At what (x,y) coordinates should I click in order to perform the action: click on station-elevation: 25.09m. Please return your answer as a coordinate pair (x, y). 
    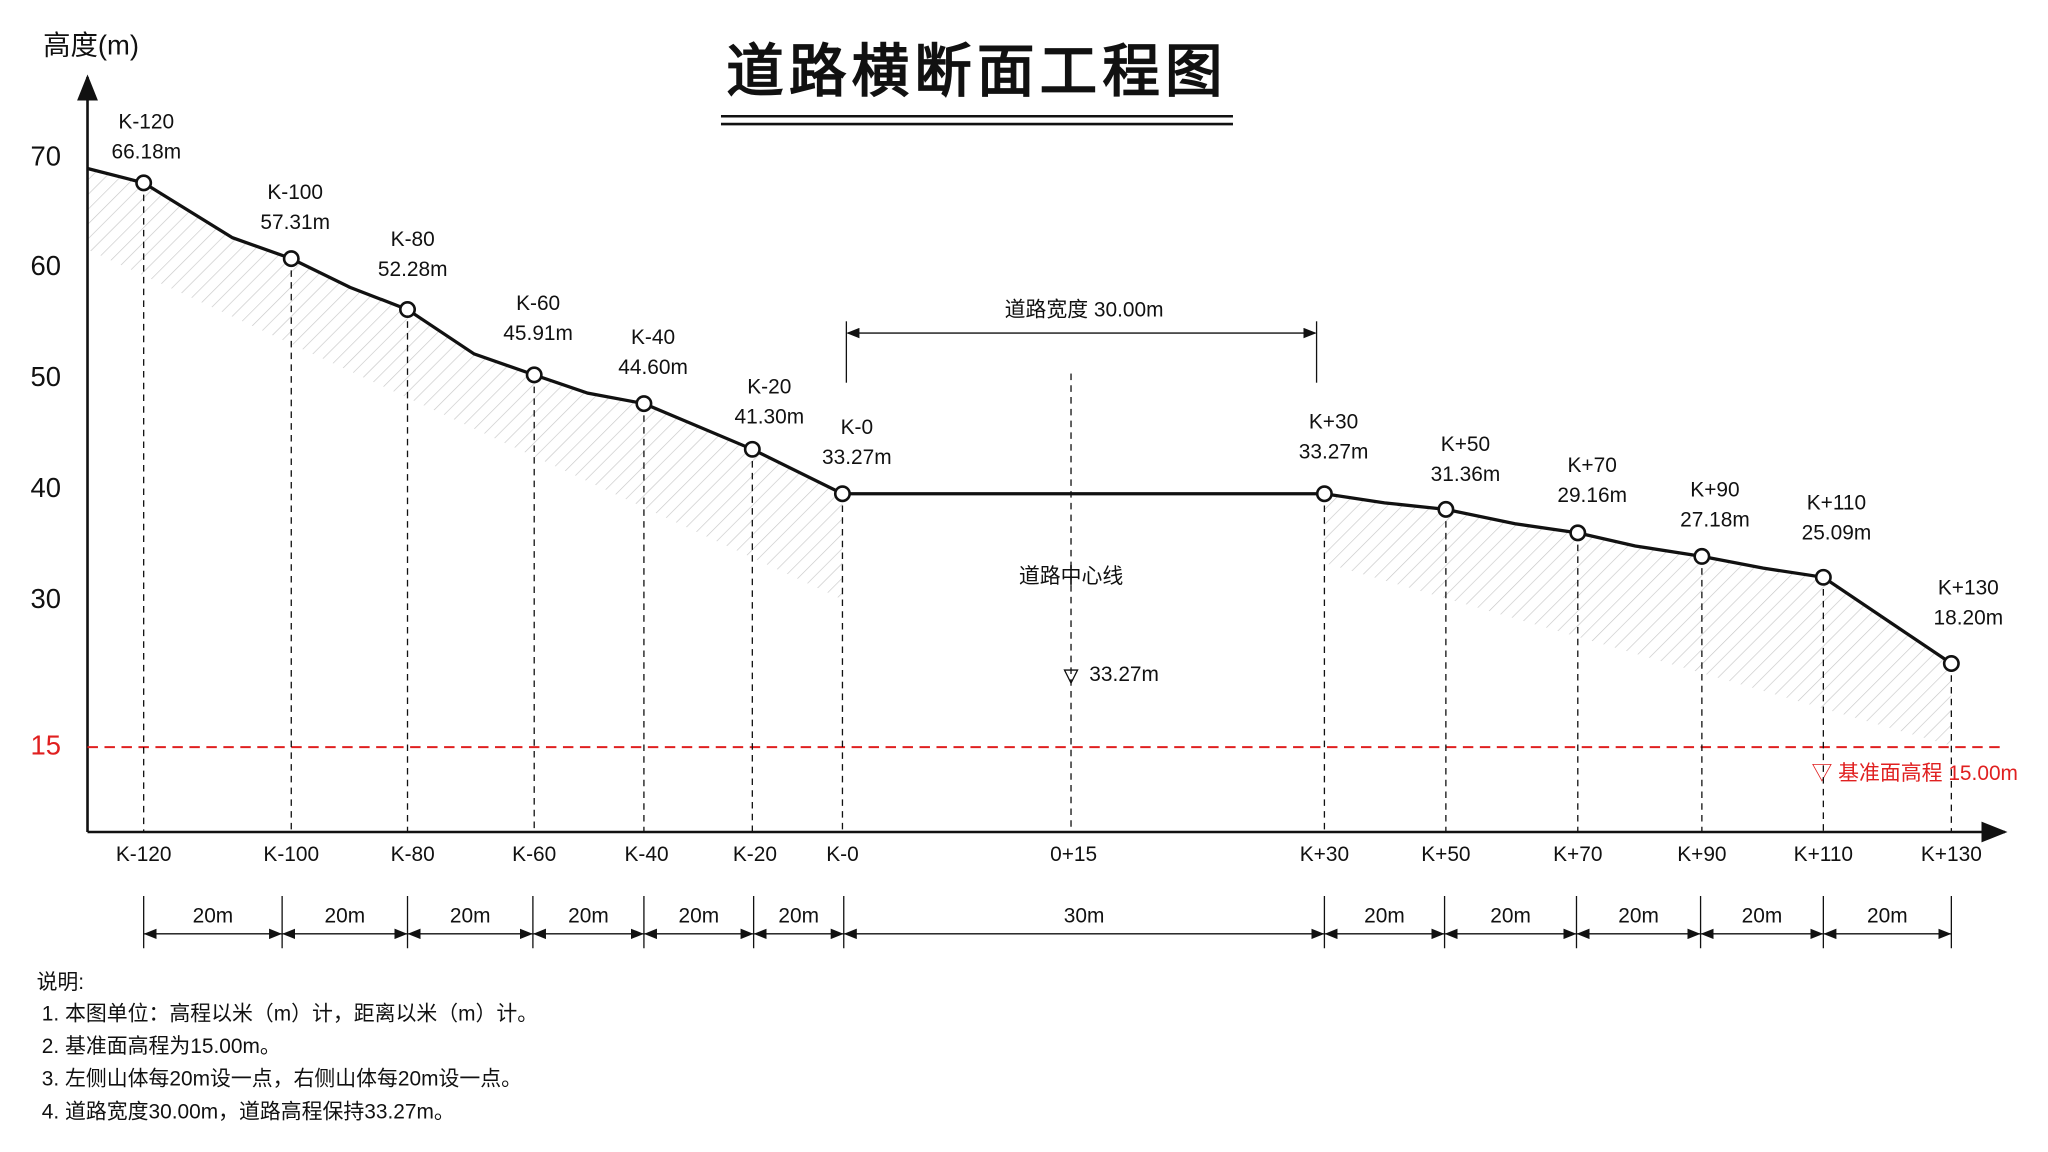
    Looking at the image, I should click on (1837, 533).